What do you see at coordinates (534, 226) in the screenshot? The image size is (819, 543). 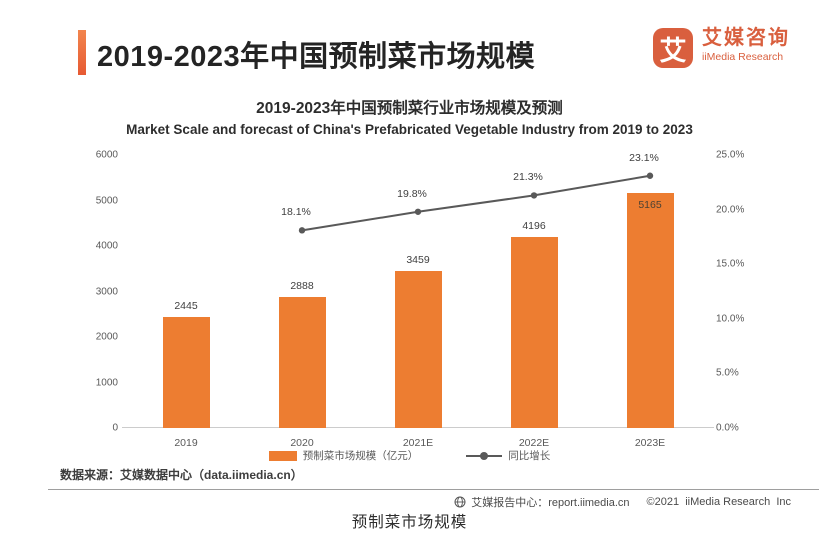 I see `bar-value-2022E: 4196` at bounding box center [534, 226].